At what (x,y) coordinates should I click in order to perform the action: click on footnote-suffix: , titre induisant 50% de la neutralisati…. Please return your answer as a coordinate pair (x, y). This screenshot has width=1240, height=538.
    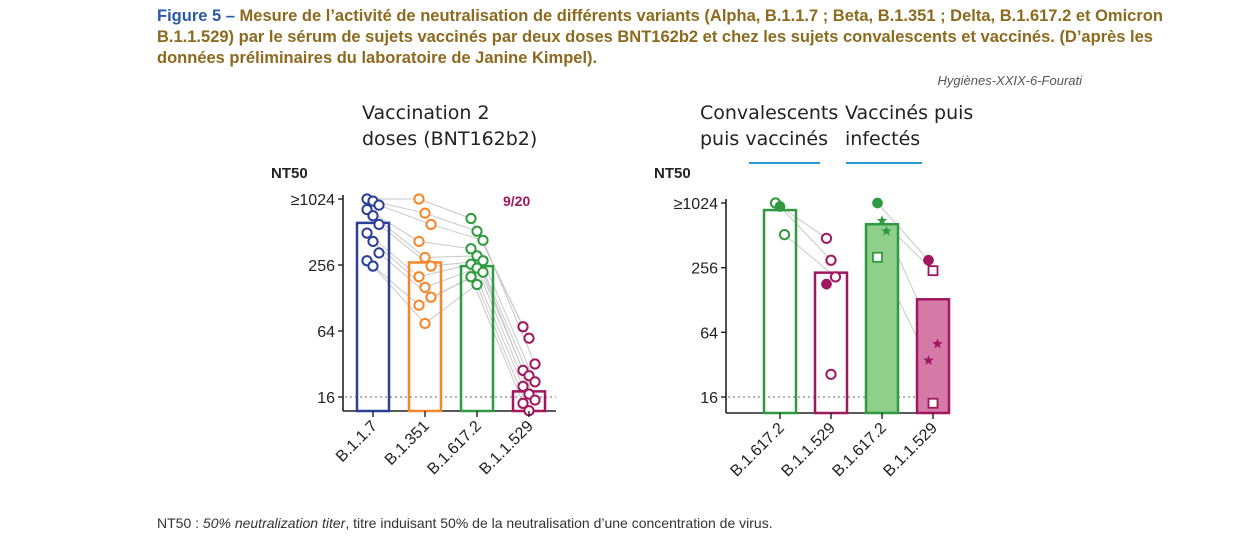
    Looking at the image, I should click on (559, 523).